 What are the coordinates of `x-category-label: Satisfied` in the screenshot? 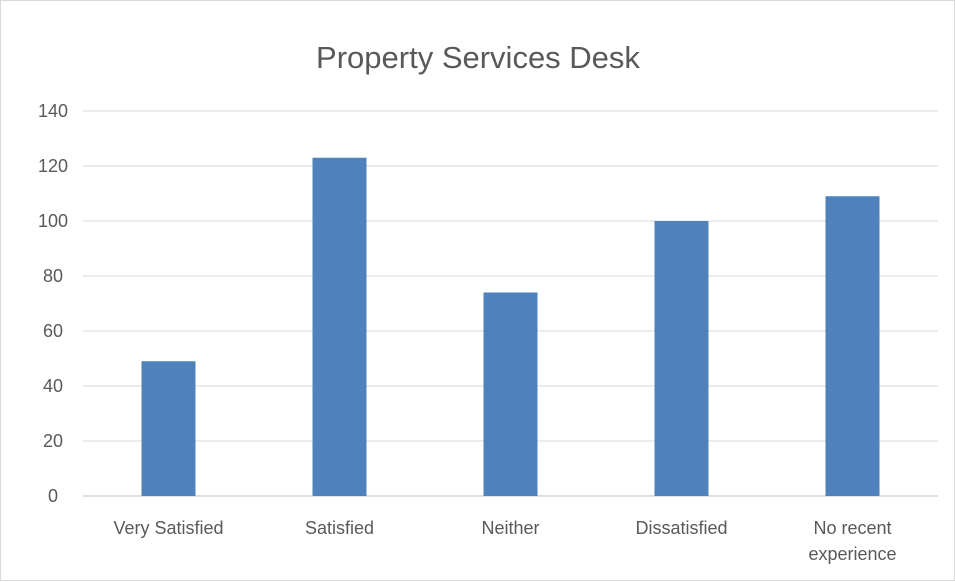 It's located at (339, 528).